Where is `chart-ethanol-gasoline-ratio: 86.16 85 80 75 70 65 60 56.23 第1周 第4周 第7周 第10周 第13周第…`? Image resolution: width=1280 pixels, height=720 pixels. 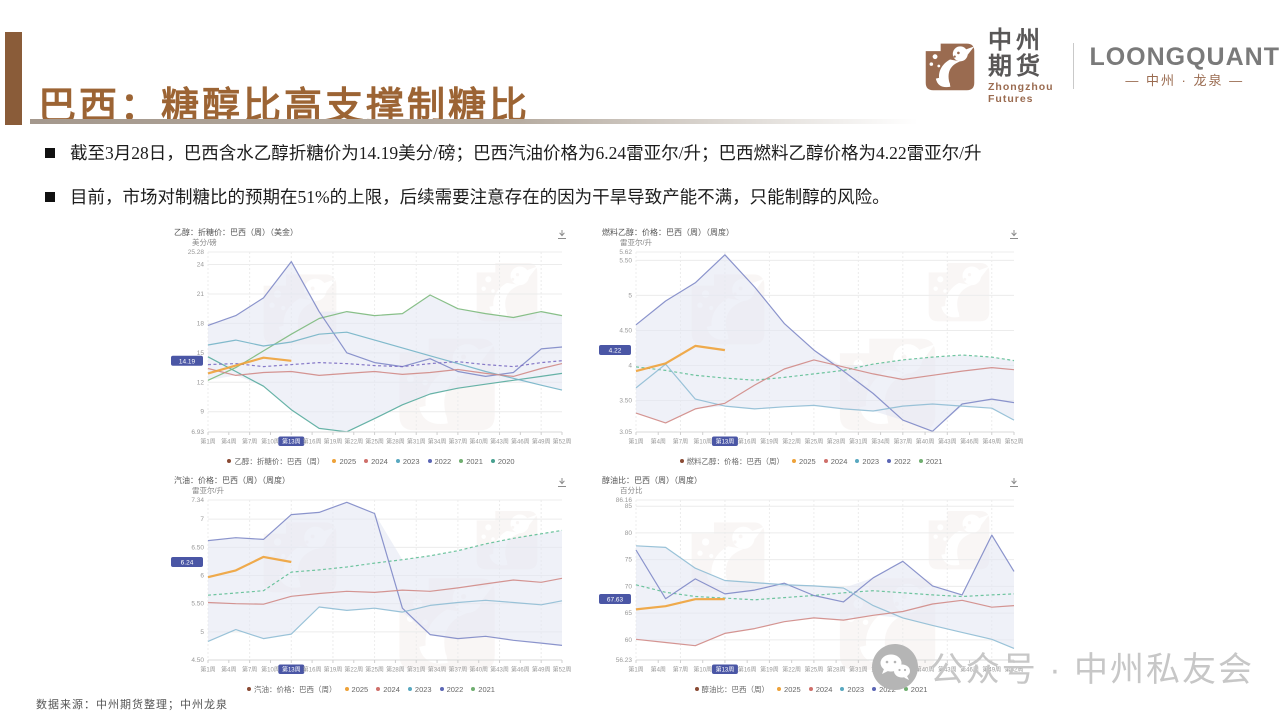
chart-ethanol-gasoline-ratio: 86.16 85 80 75 70 65 60 56.23 第1周 第4周 第7周 第10周 第13周第… is located at coordinates (811, 585).